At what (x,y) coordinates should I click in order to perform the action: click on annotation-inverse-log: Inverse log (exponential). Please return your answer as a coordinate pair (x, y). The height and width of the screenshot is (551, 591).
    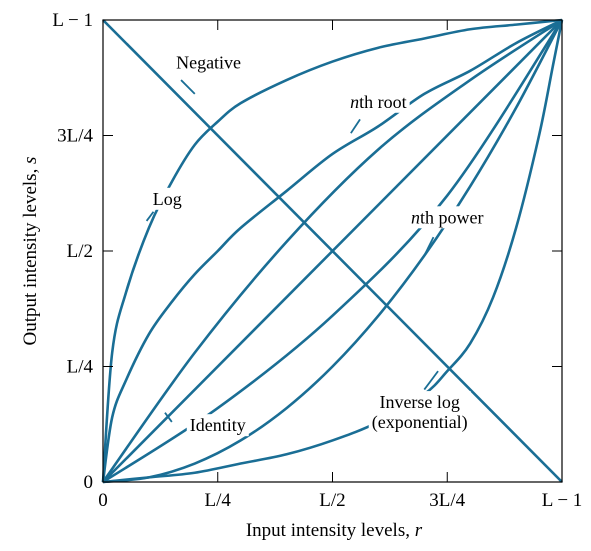
    Looking at the image, I should click on (419, 413).